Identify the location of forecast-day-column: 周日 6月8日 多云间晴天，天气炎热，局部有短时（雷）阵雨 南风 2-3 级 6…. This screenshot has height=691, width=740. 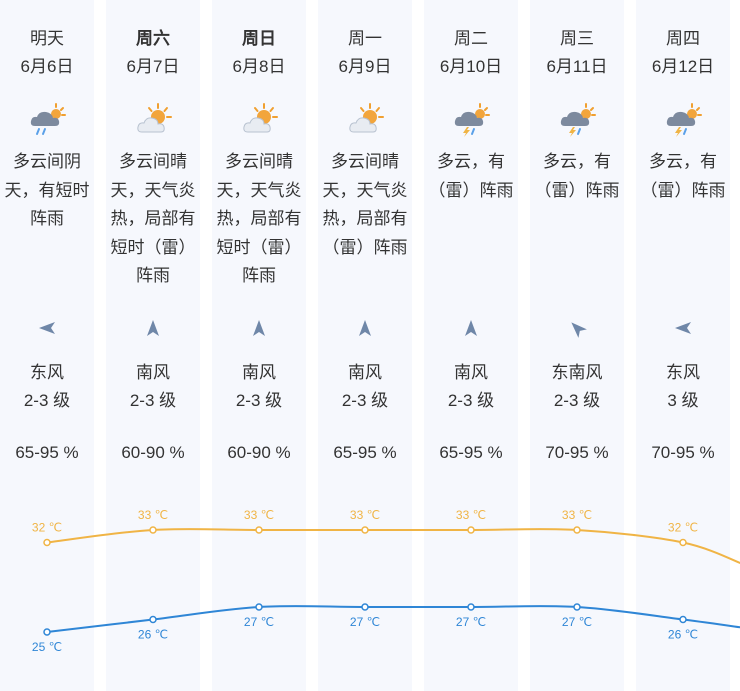
(259, 345).